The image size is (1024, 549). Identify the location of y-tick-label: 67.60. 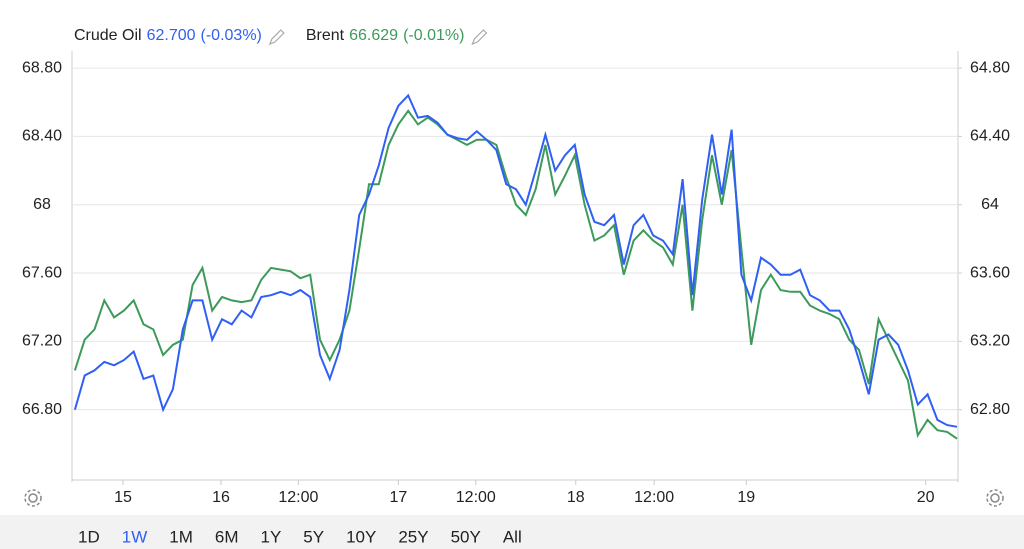
(42, 272).